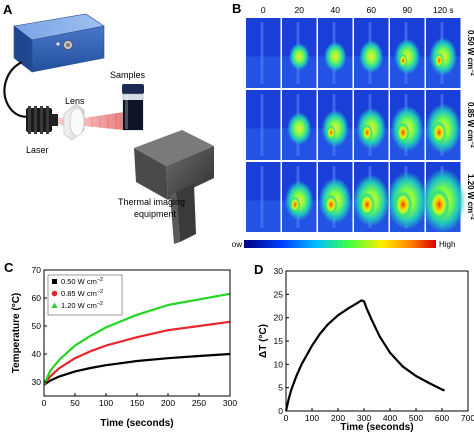 This screenshot has height=439, width=474. I want to click on x-tick-label: 700, so click(467, 418).